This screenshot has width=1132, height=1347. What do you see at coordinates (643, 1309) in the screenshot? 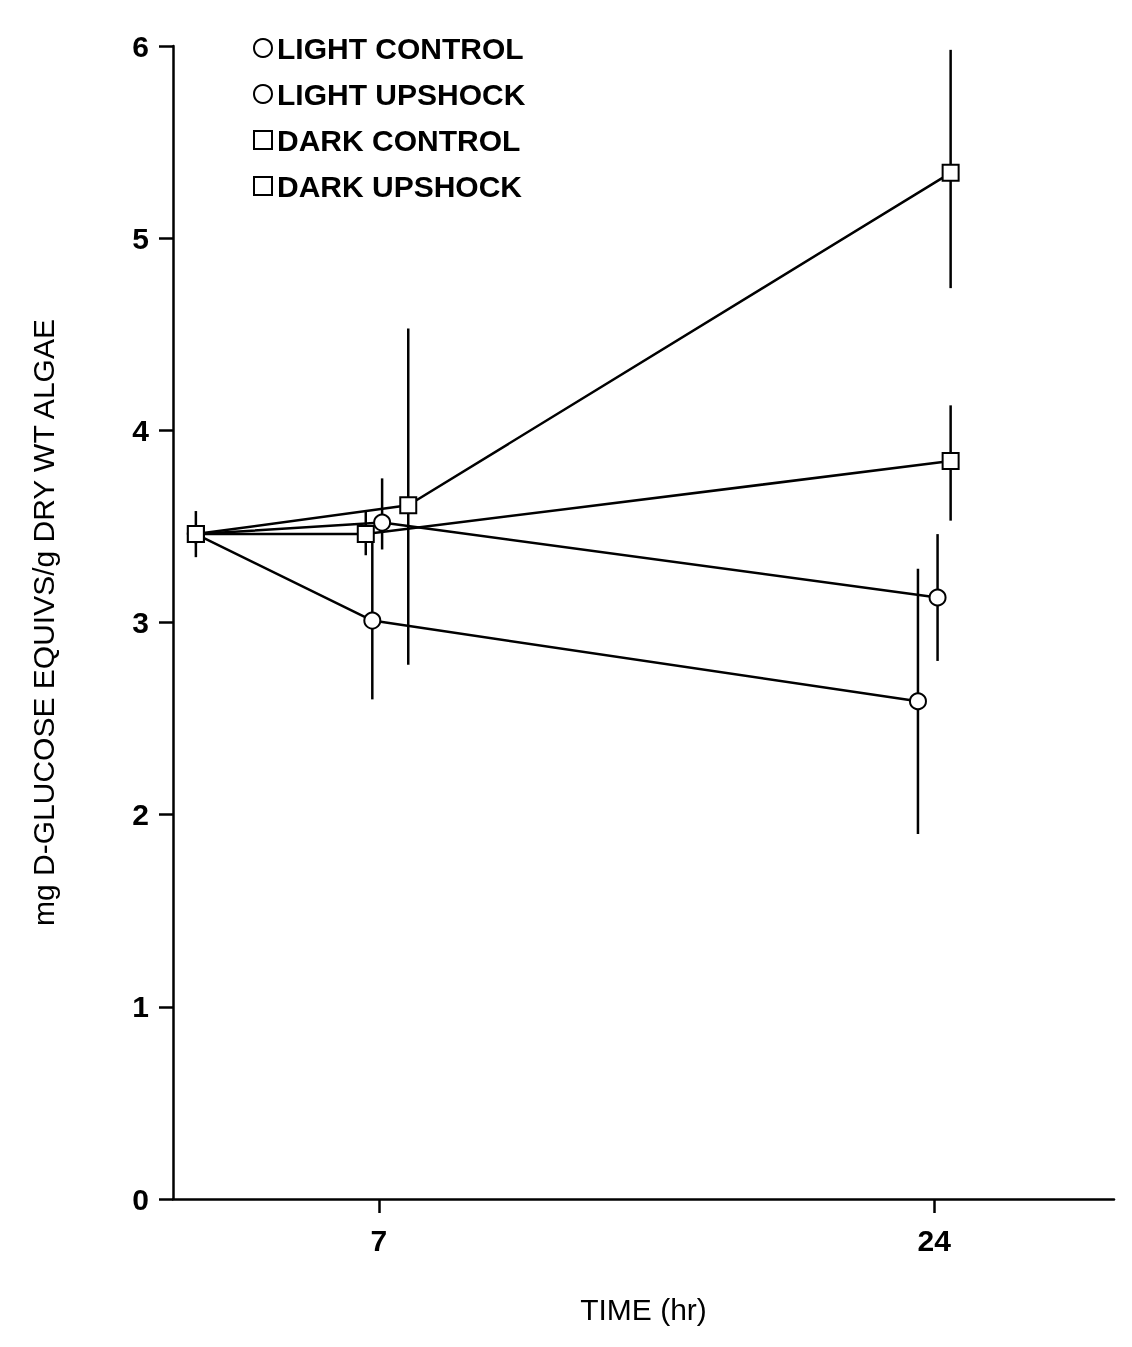
I see `x-axis-title: TIME (hr)` at bounding box center [643, 1309].